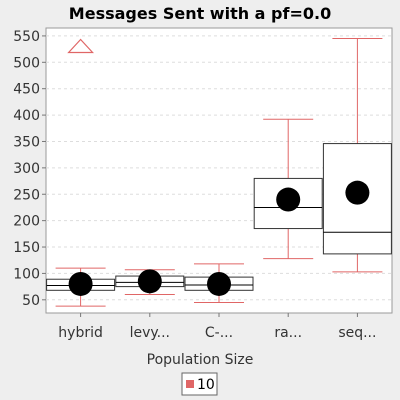  I want to click on y-tick-label: 350, so click(26, 142).